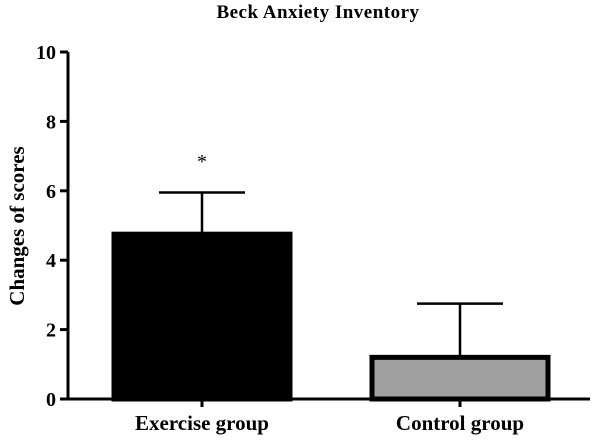 The height and width of the screenshot is (444, 600). I want to click on y-tick-label: 8, so click(51, 122).